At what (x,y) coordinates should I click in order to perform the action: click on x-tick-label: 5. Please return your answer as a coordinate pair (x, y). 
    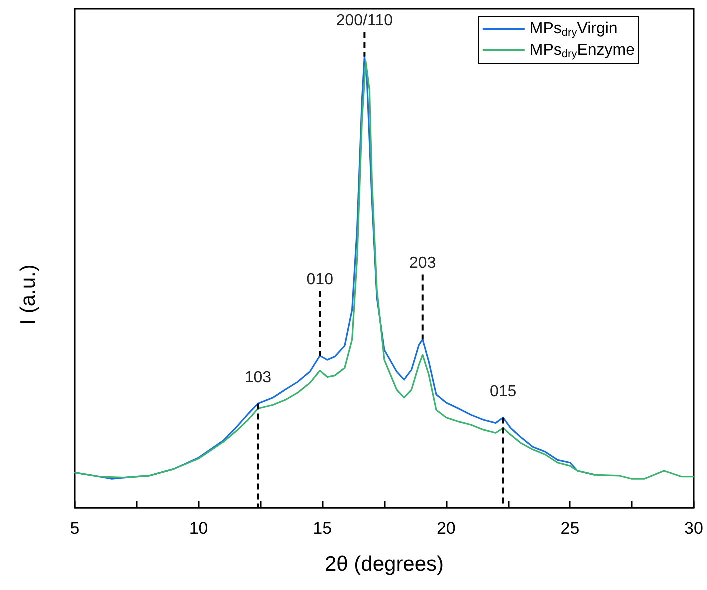
    Looking at the image, I should click on (75, 528).